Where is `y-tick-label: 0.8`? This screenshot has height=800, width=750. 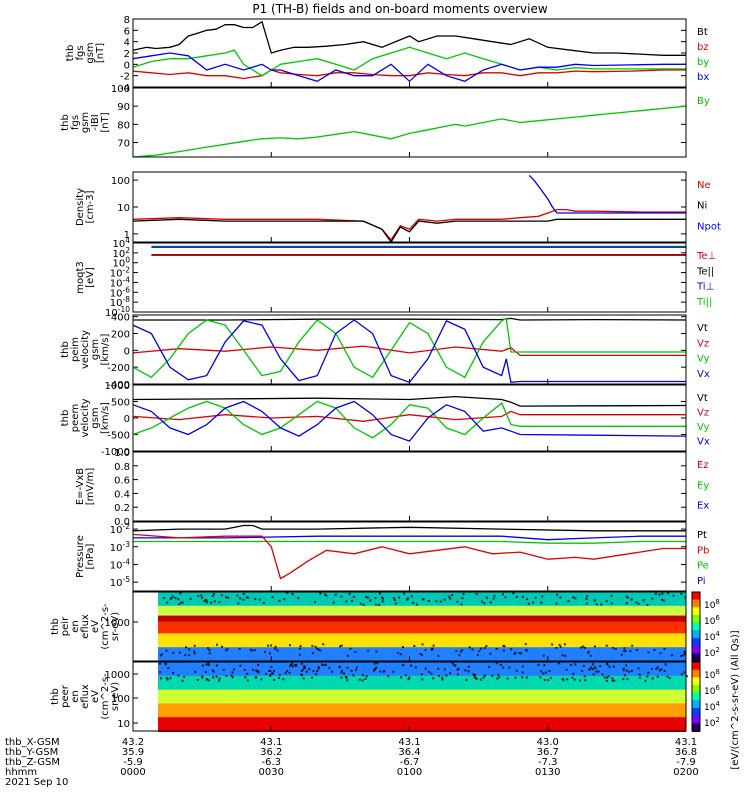
y-tick-label: 0.8 is located at coordinates (122, 467).